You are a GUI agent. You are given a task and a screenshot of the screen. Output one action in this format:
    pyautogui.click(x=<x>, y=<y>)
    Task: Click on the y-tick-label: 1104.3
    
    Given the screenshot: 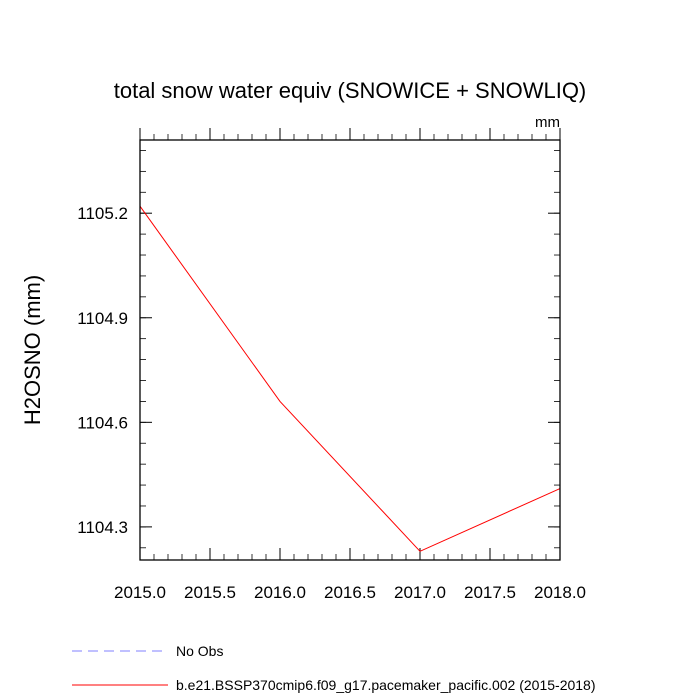 What is the action you would take?
    pyautogui.click(x=102, y=527)
    